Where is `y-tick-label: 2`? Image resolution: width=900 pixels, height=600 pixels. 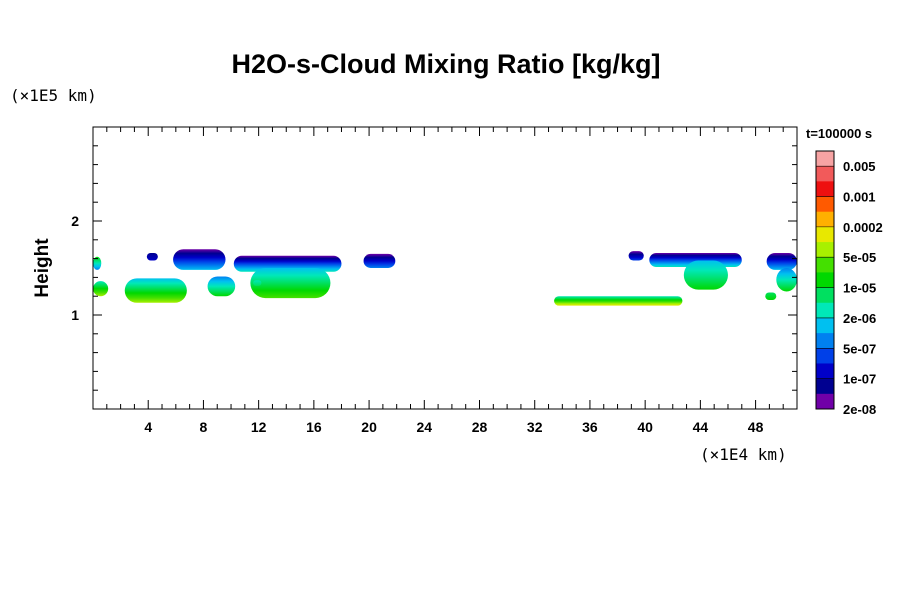
y-tick-label: 2 is located at coordinates (75, 221).